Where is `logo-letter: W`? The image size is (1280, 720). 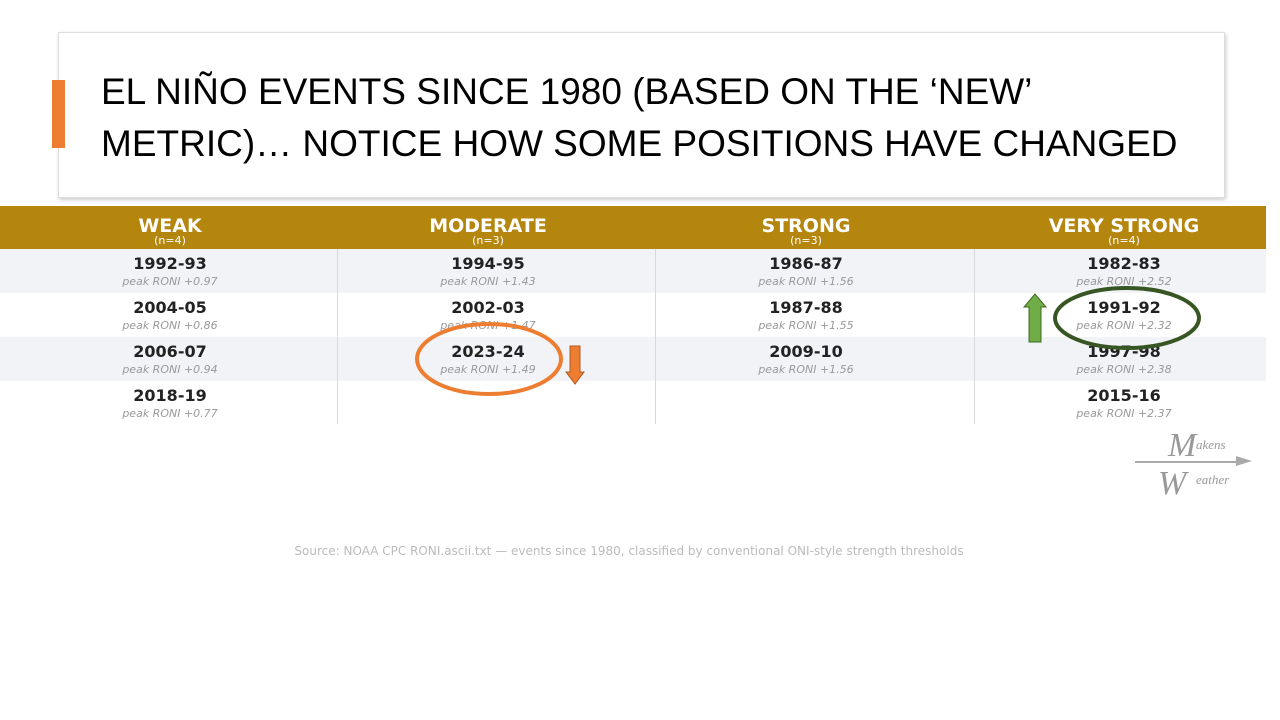
logo-letter: W is located at coordinates (1173, 483).